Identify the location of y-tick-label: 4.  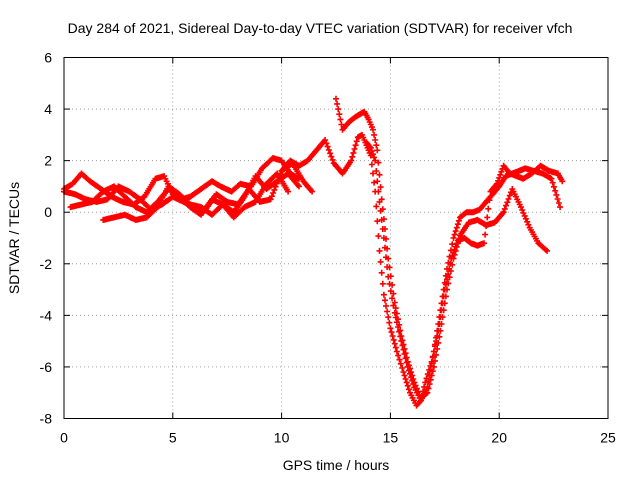
(48, 109).